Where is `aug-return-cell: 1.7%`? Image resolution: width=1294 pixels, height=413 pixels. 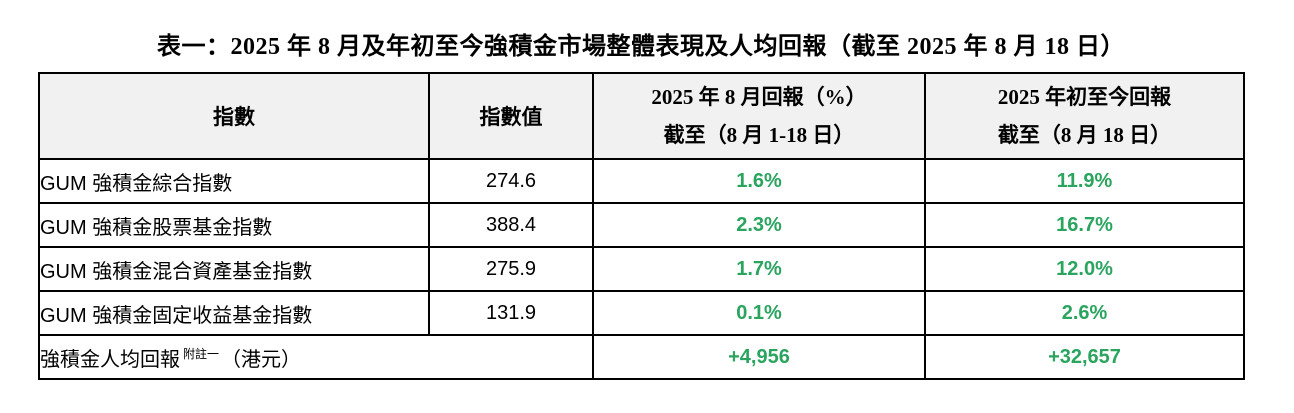
aug-return-cell: 1.7% is located at coordinates (759, 269).